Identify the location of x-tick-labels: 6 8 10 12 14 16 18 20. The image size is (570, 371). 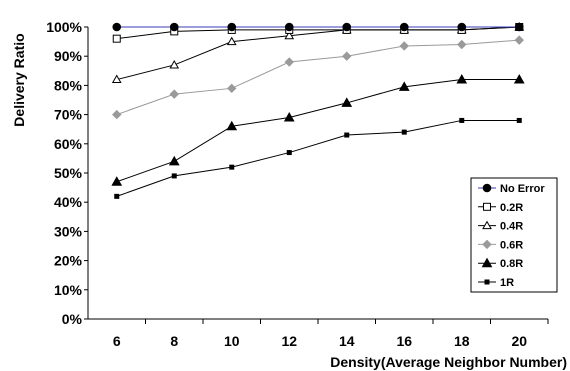
(331, 334).